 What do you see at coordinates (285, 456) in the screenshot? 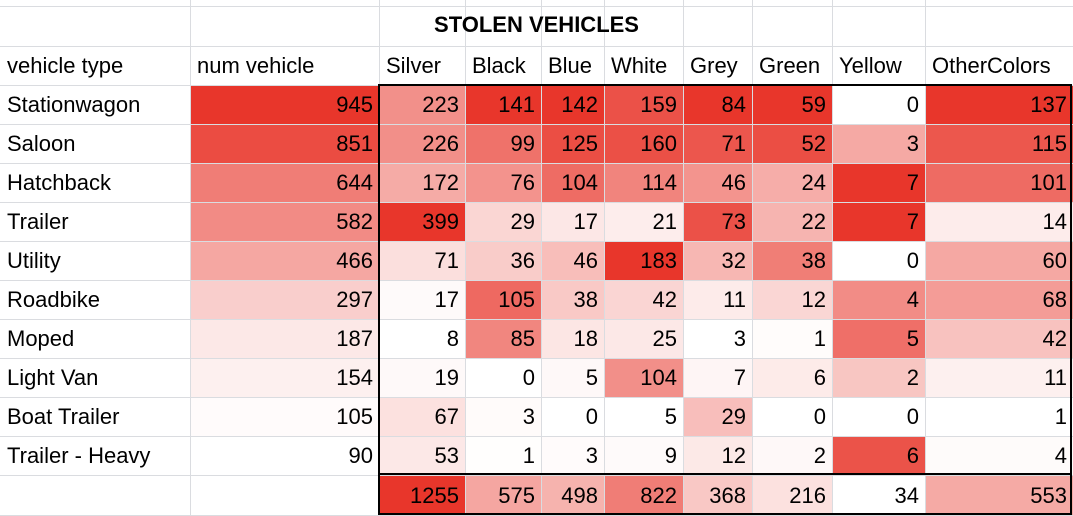
I see `data-cell: 90` at bounding box center [285, 456].